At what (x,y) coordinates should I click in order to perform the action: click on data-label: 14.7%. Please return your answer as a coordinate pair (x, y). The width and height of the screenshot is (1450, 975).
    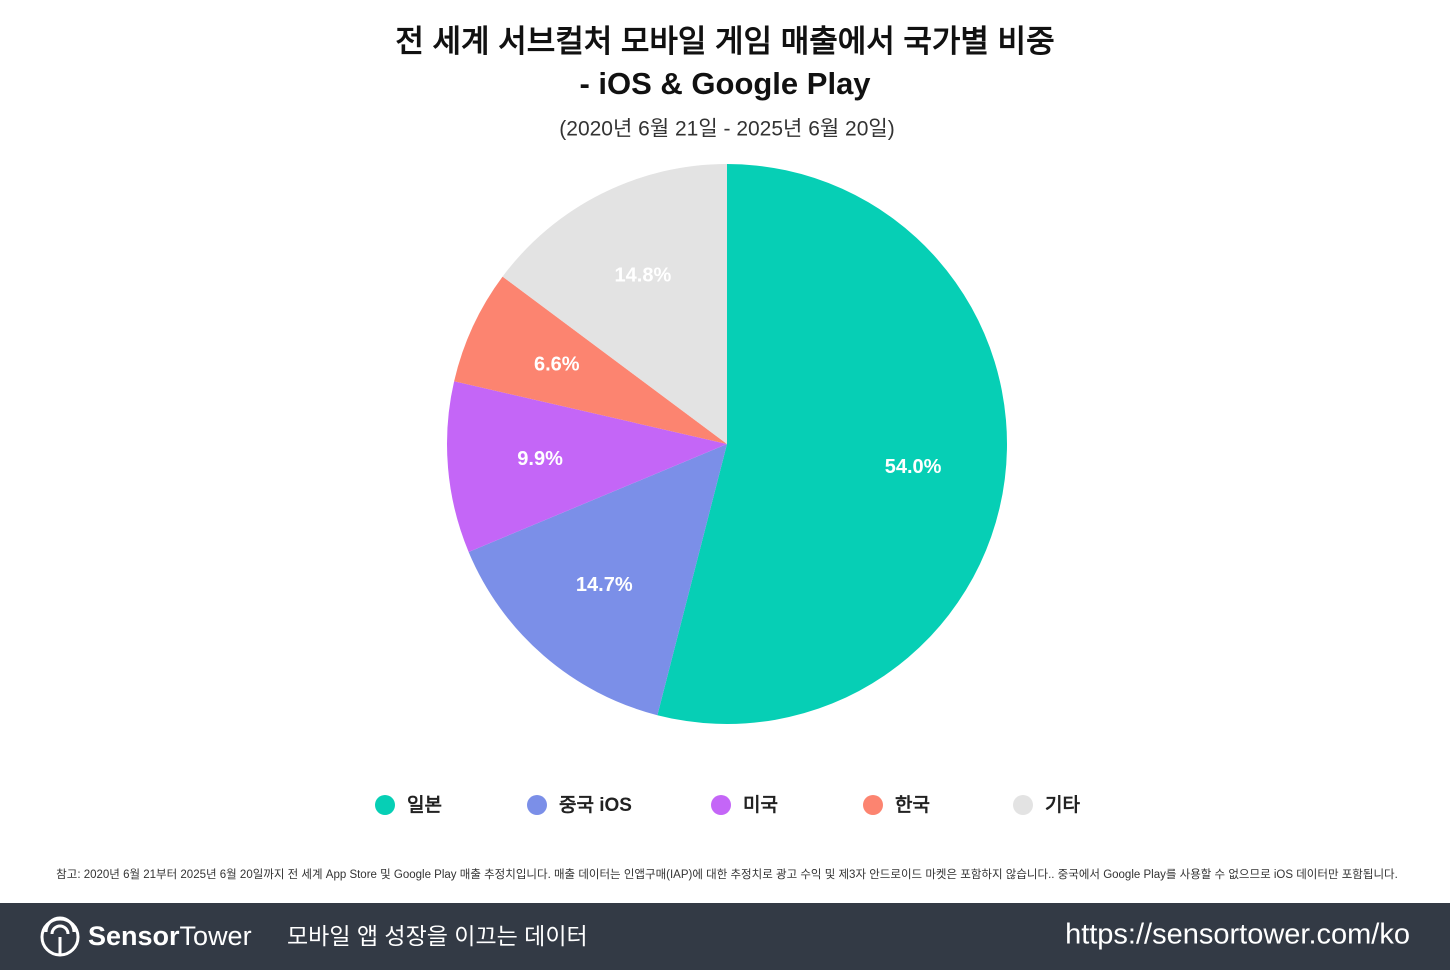
    Looking at the image, I should click on (604, 585).